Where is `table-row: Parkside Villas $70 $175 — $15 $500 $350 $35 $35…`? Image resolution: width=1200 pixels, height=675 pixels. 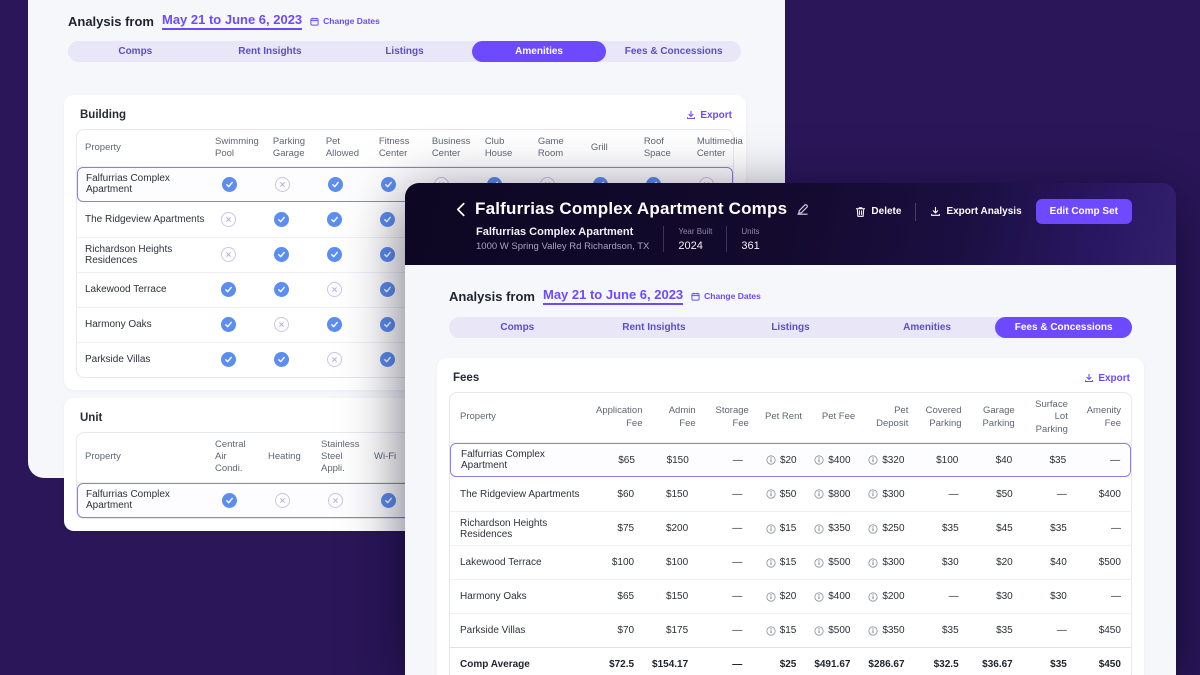
table-row: Parkside Villas $70 $175 — $15 $500 $350 $35 $35… is located at coordinates (790, 630).